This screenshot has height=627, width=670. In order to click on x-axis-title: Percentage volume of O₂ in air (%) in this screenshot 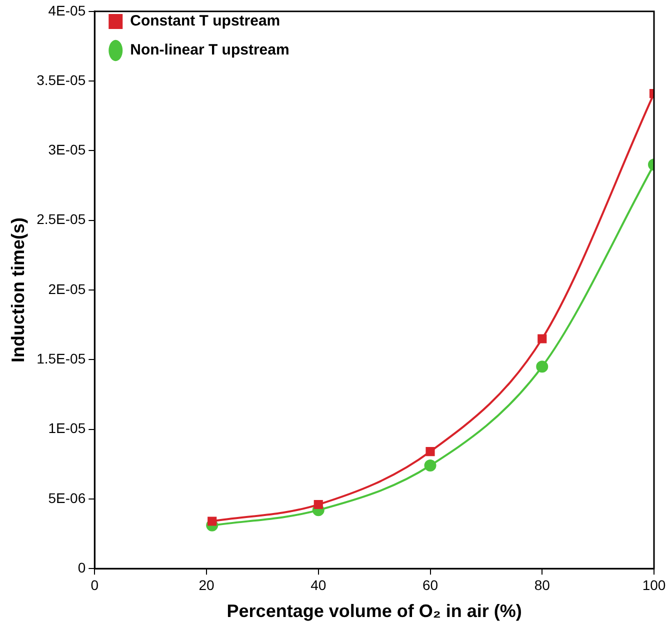, I will do `click(374, 611)`.